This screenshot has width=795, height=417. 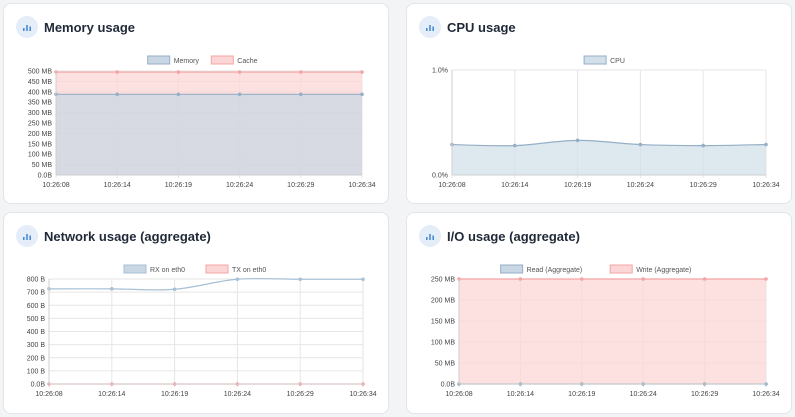 I want to click on card-title: Memory usage, so click(x=90, y=27).